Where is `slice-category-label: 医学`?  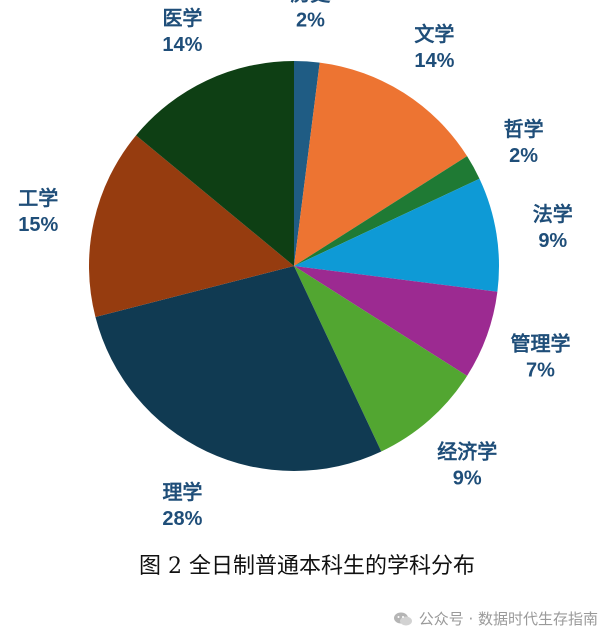 slice-category-label: 医学 is located at coordinates (182, 18).